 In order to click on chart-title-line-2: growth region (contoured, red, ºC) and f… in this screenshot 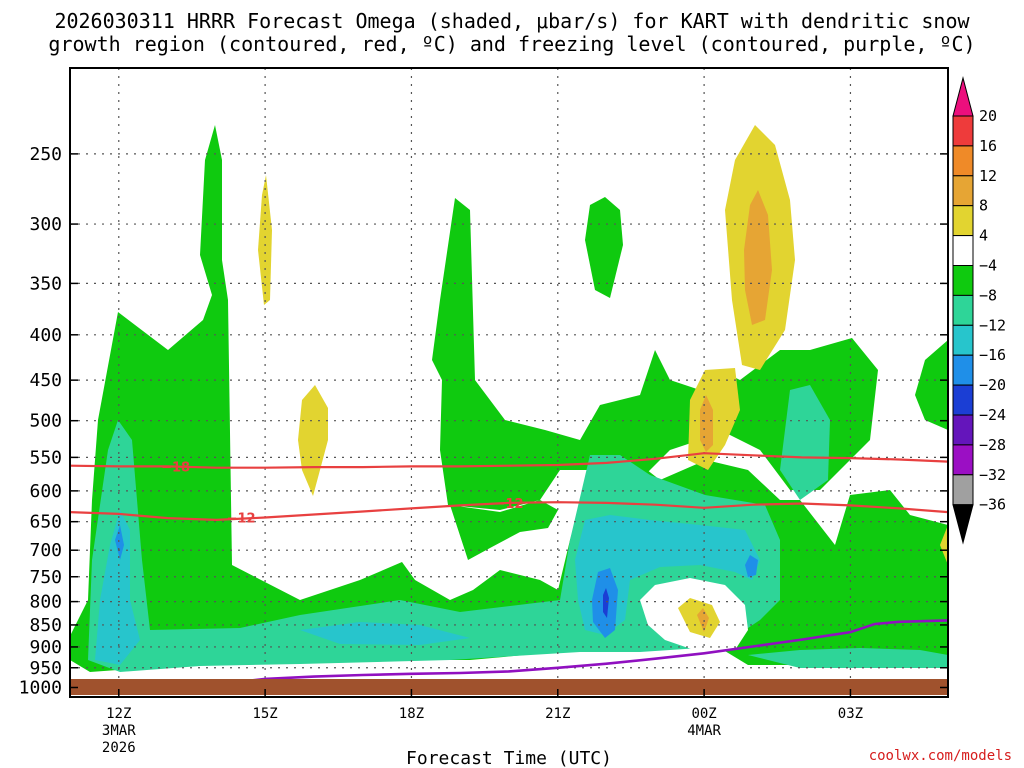, I will do `click(512, 44)`.